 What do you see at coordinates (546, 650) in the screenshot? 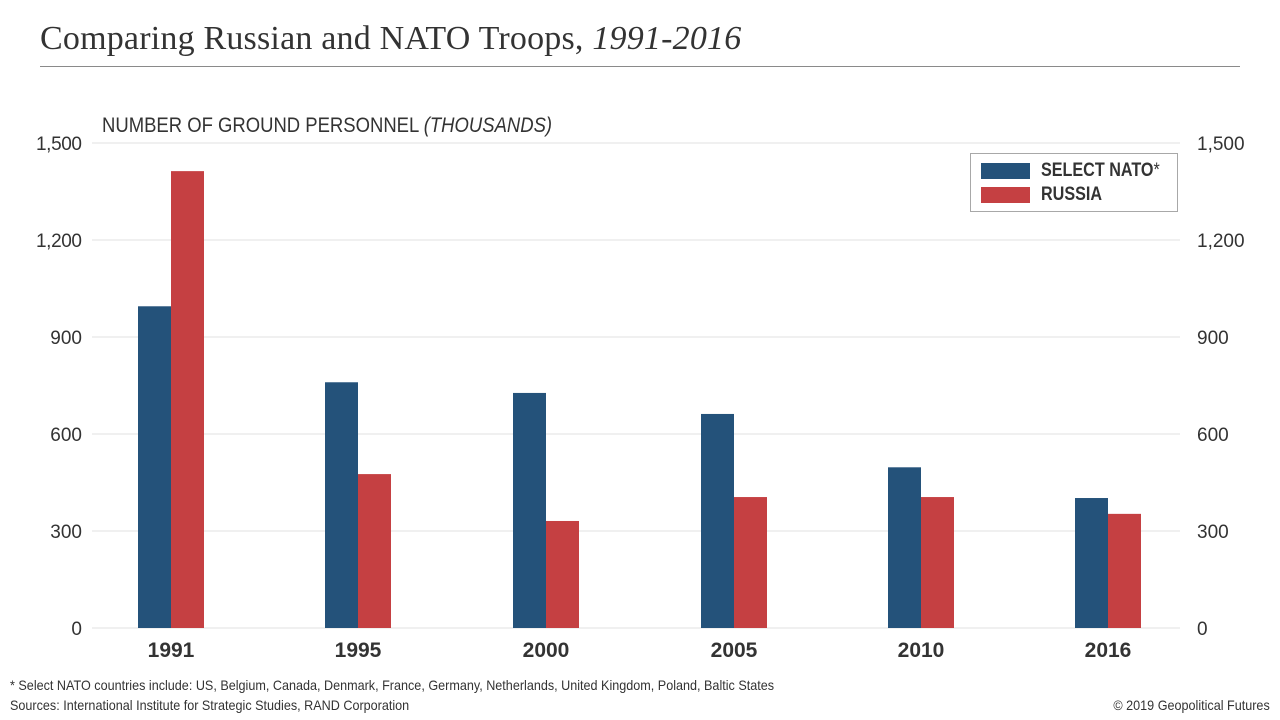
I see `x-tick-label: 2000` at bounding box center [546, 650].